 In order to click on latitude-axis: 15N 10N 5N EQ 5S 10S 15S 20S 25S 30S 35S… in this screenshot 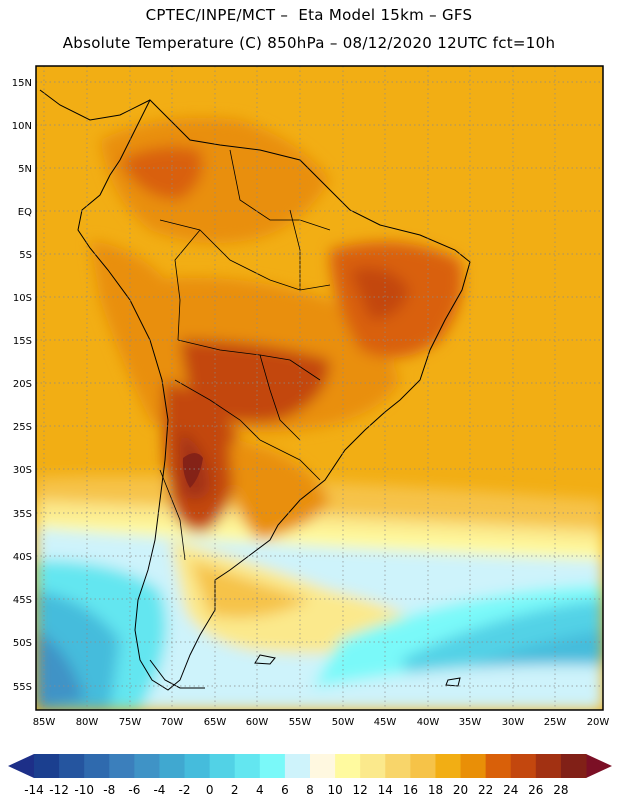, I will do `click(22, 385)`.